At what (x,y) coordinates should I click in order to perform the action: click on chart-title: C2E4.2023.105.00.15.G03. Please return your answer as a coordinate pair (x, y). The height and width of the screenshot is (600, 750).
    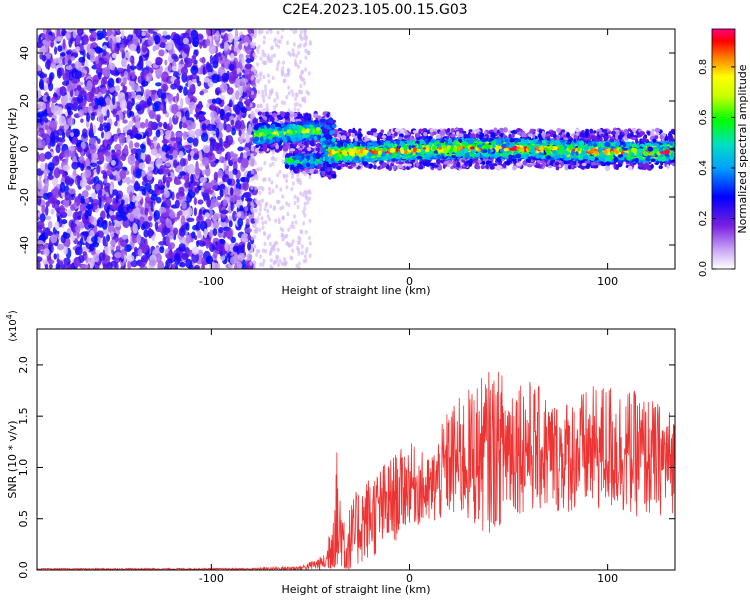
    Looking at the image, I should click on (375, 10).